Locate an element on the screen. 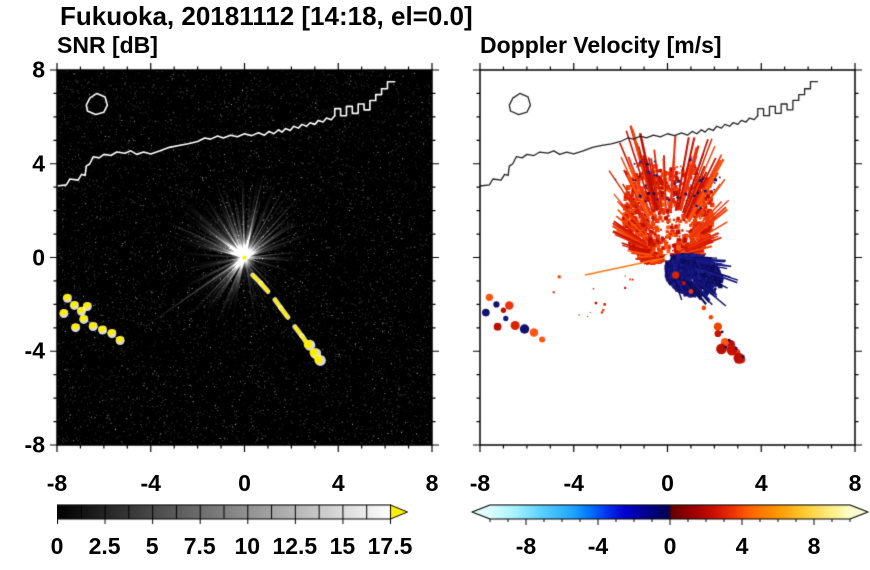  doppler-colorbar-tick-label: 0 is located at coordinates (670, 546).